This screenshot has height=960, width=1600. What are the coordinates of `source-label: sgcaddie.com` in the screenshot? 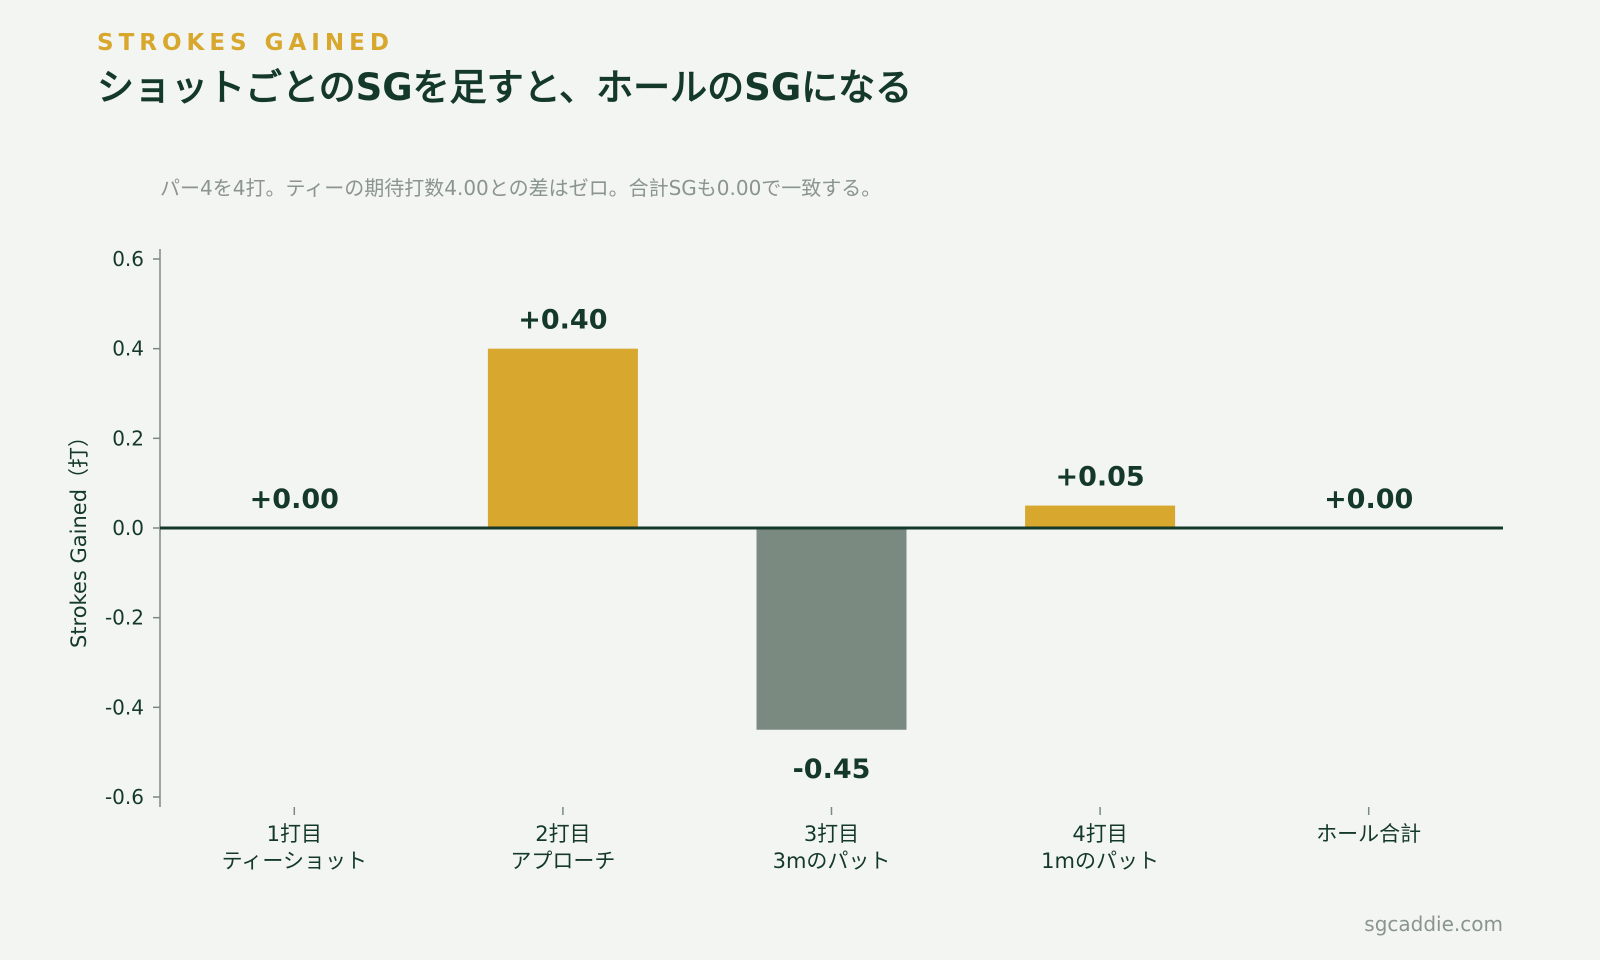 It's located at (1433, 924).